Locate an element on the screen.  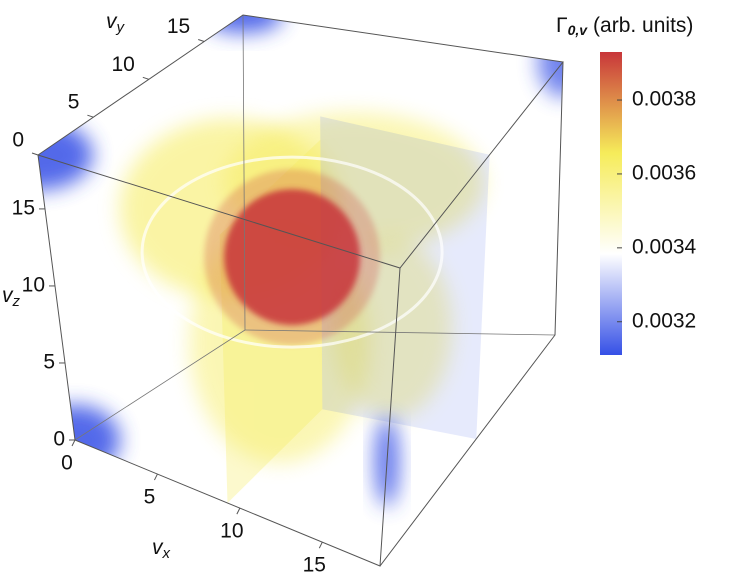
colorbar-title-units: (arb. units) is located at coordinates (643, 25).